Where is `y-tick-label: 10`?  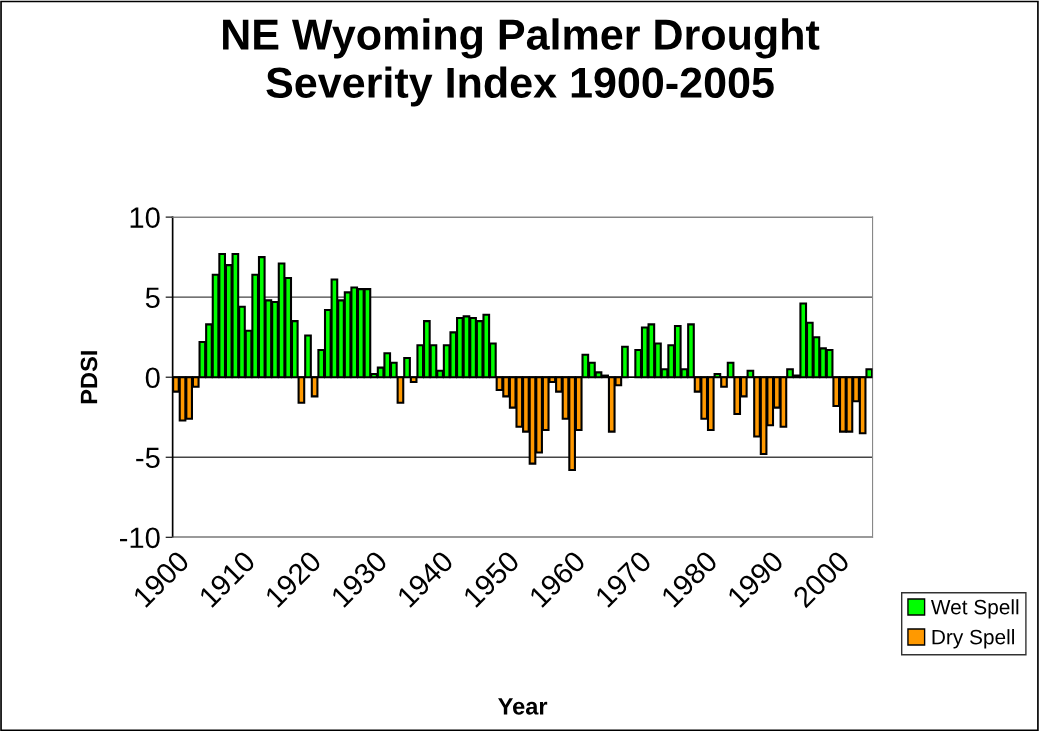
y-tick-label: 10 is located at coordinates (145, 217).